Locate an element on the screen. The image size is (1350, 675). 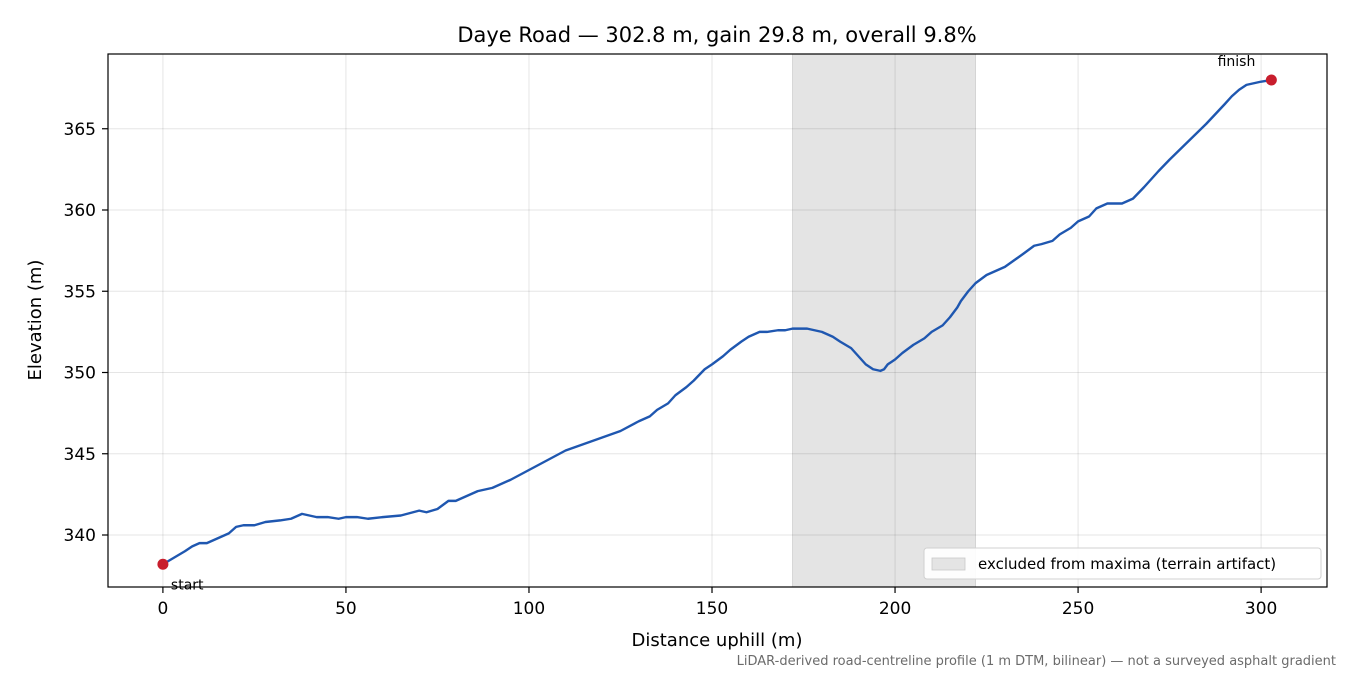
finish-label: finish is located at coordinates (1237, 62).